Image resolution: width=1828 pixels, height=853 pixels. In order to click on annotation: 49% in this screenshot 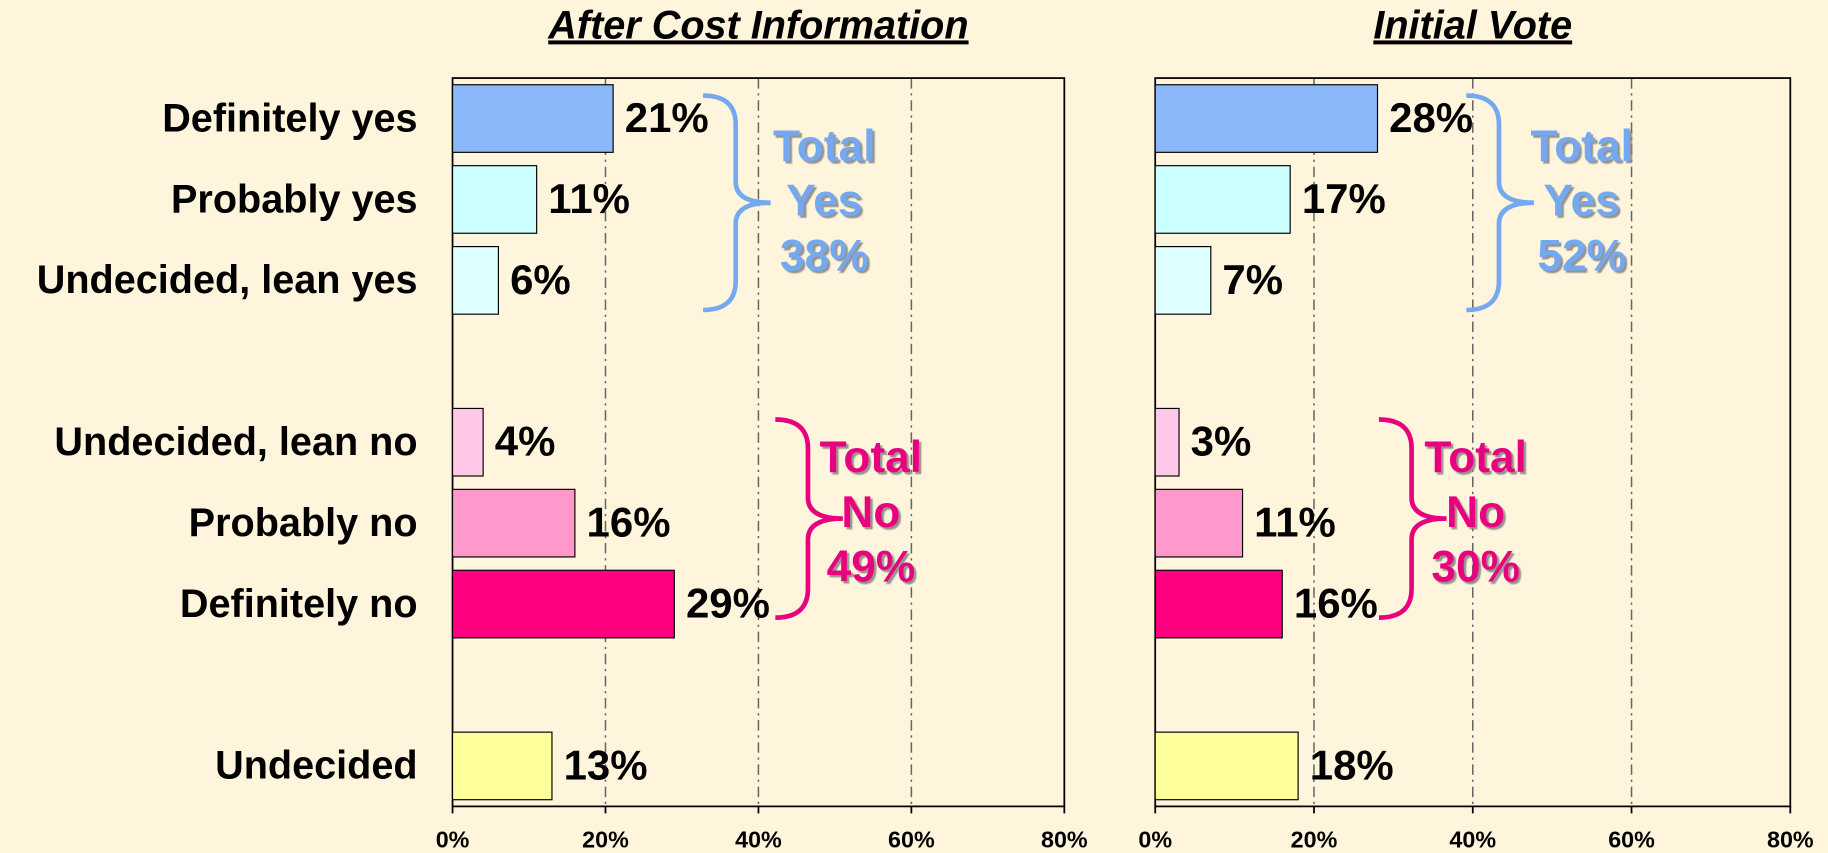, I will do `click(871, 567)`.